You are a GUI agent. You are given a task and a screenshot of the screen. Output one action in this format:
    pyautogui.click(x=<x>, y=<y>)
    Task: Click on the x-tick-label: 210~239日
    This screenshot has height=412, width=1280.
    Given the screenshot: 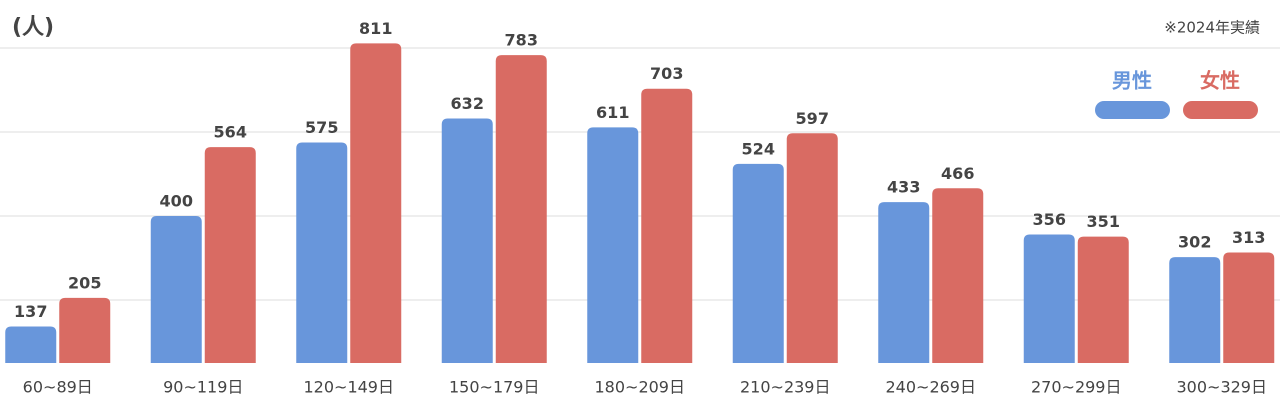 What is the action you would take?
    pyautogui.click(x=785, y=387)
    